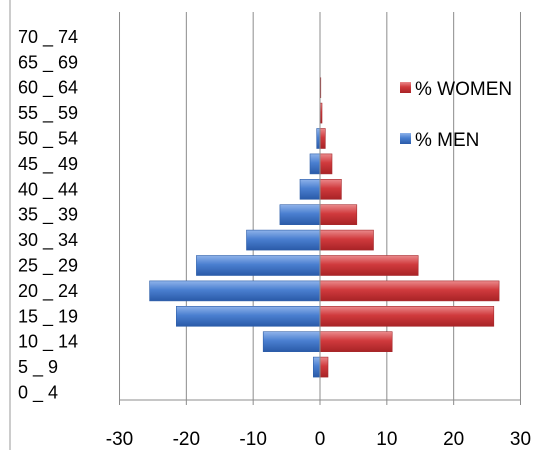 This screenshot has width=547, height=450. I want to click on category-label: 45 _ 49, so click(48, 164).